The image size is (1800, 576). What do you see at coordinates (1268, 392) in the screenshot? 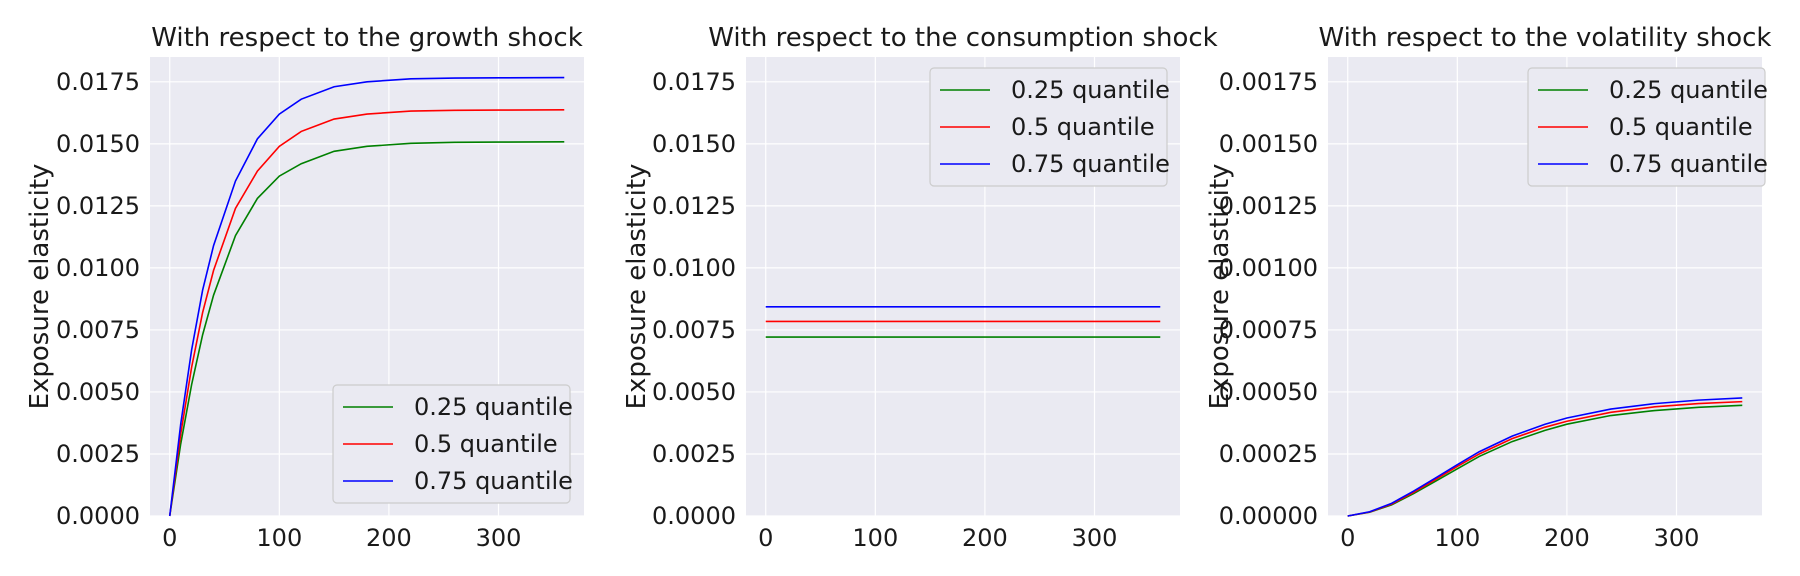
I see `y-tick-label: 0.00050` at bounding box center [1268, 392].